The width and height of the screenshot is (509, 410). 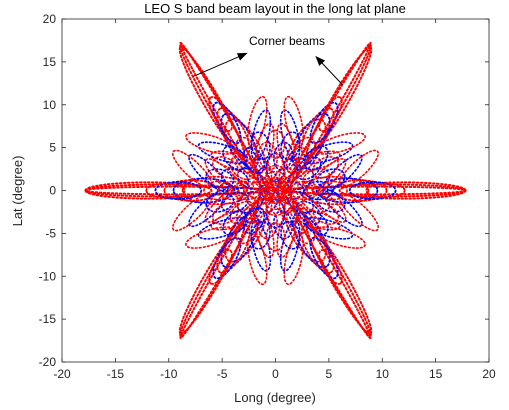 What do you see at coordinates (169, 374) in the screenshot?
I see `x-tick-label: -10` at bounding box center [169, 374].